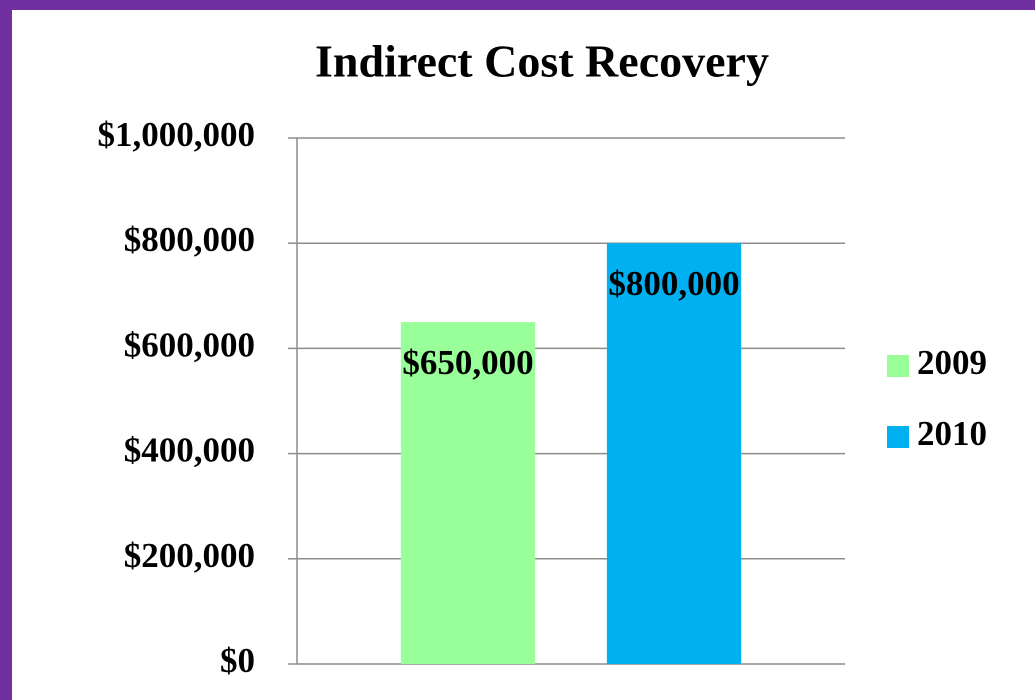  I want to click on y-tick-label: $600,000, so click(189, 344).